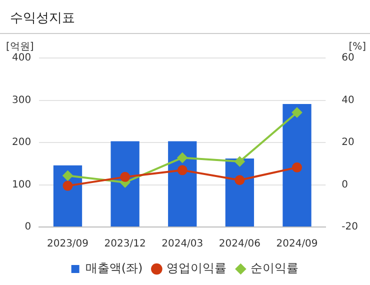 The width and height of the screenshot is (370, 285). What do you see at coordinates (67, 244) in the screenshot?
I see `x-tick-label: 2023/09` at bounding box center [67, 244].